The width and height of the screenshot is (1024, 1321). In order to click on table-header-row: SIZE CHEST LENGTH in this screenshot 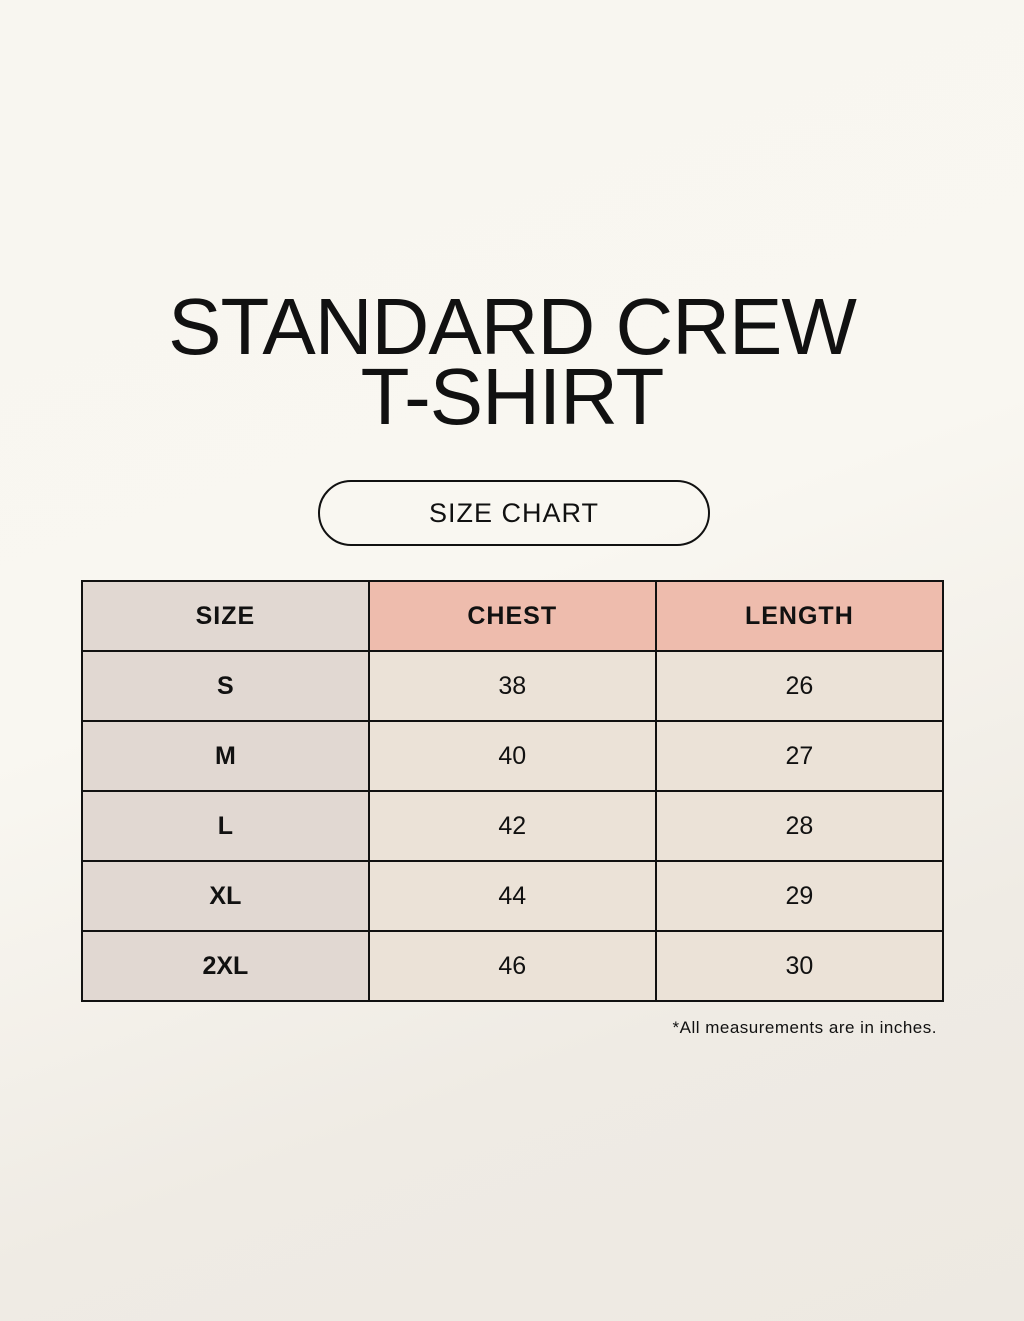, I will do `click(513, 616)`.